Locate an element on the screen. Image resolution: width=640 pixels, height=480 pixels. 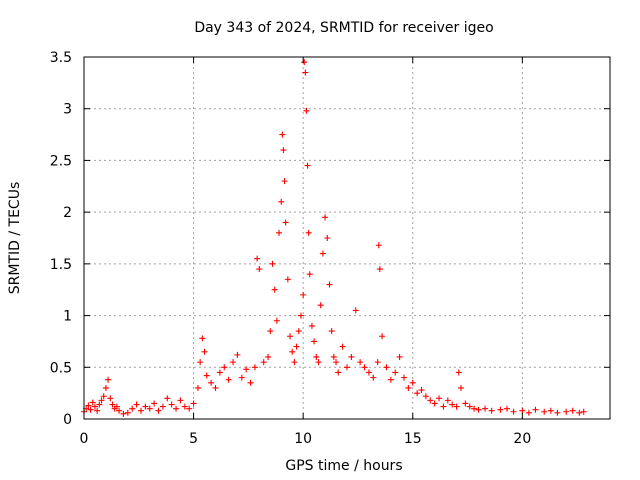
y-tick-label: 2.5 is located at coordinates (61, 161).